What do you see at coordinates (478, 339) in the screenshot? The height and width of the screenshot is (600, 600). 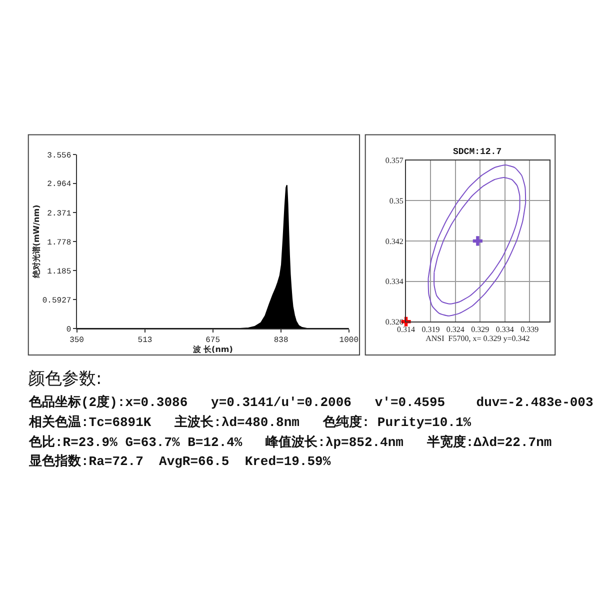 I see `x-axis-title: ANSI F5700, x= 0.329 y=0.342` at bounding box center [478, 339].